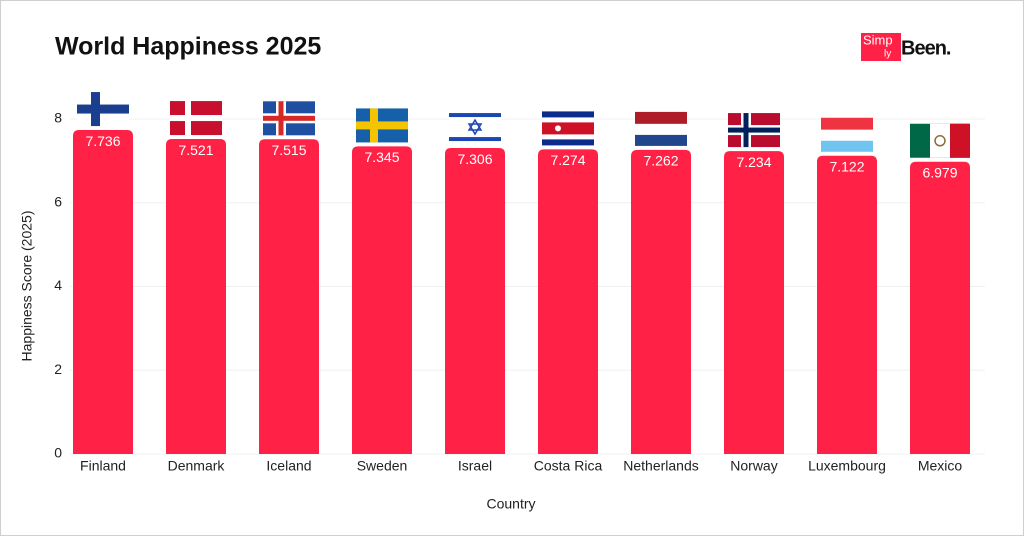 Image resolution: width=1024 pixels, height=536 pixels. I want to click on y-tick-label: 8, so click(58, 118).